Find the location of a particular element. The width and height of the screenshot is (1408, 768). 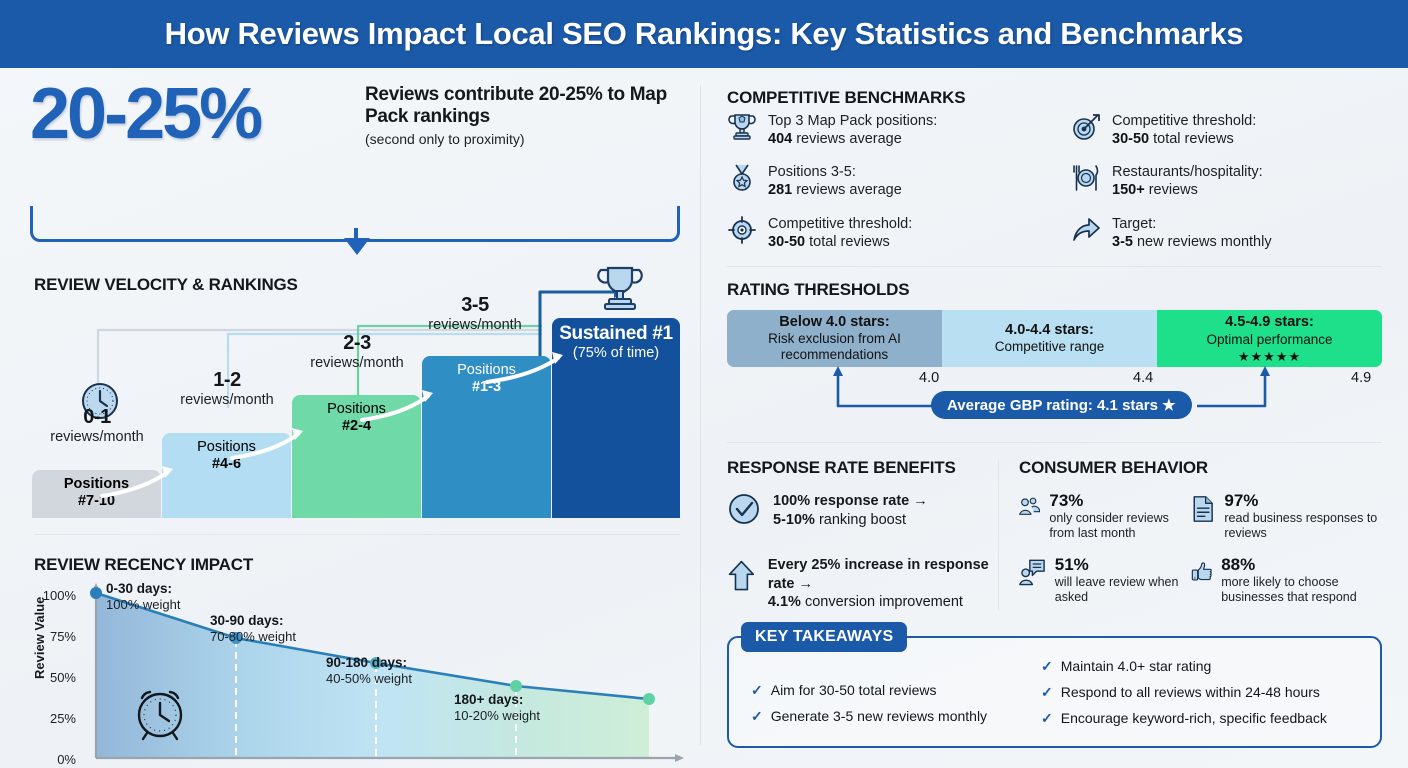

benchmark-value: 30-50 is located at coordinates (787, 241).